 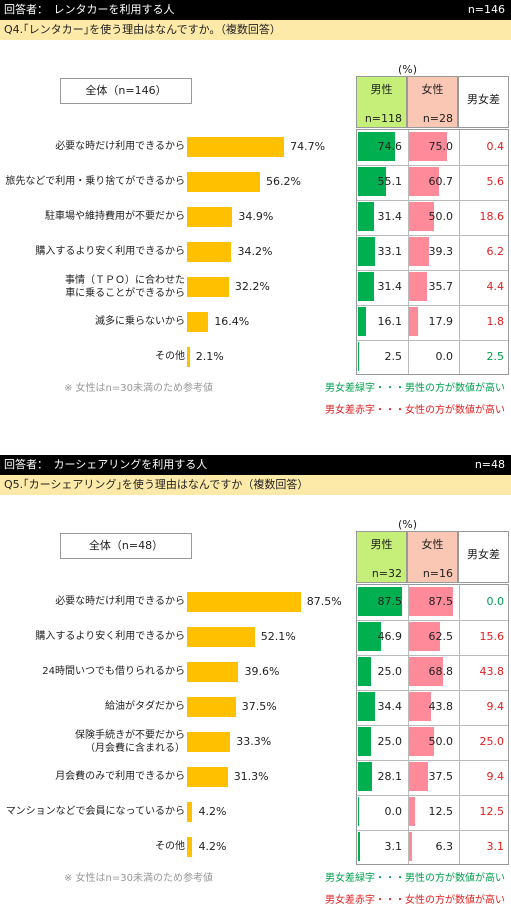 What do you see at coordinates (110, 636) in the screenshot?
I see `category-label: 購入するより安く利用できるから` at bounding box center [110, 636].